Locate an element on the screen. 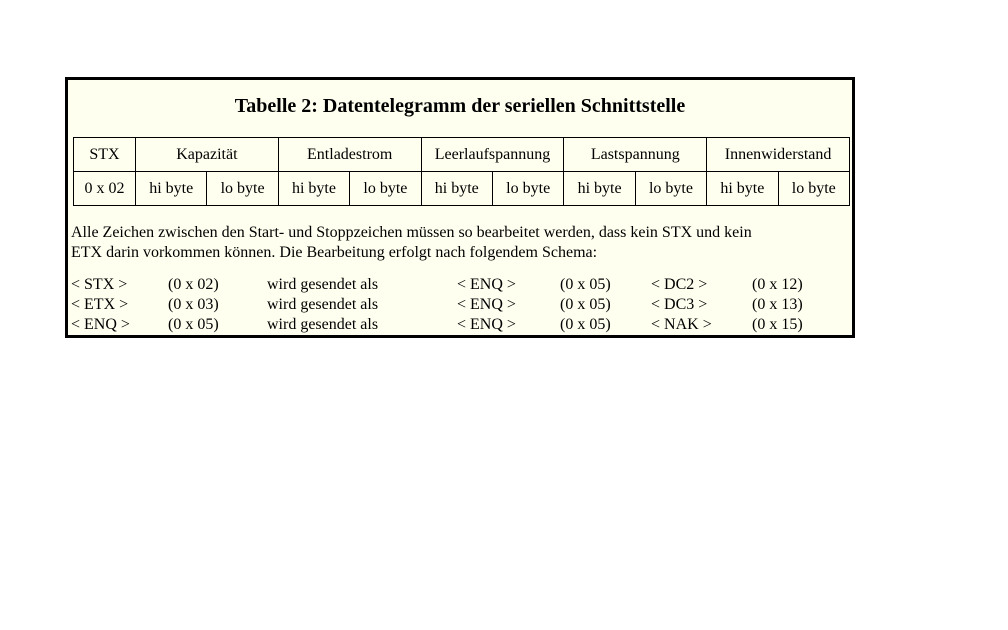 This screenshot has height=630, width=1008. header-cell-entladestrom: Entladestrom is located at coordinates (349, 154).